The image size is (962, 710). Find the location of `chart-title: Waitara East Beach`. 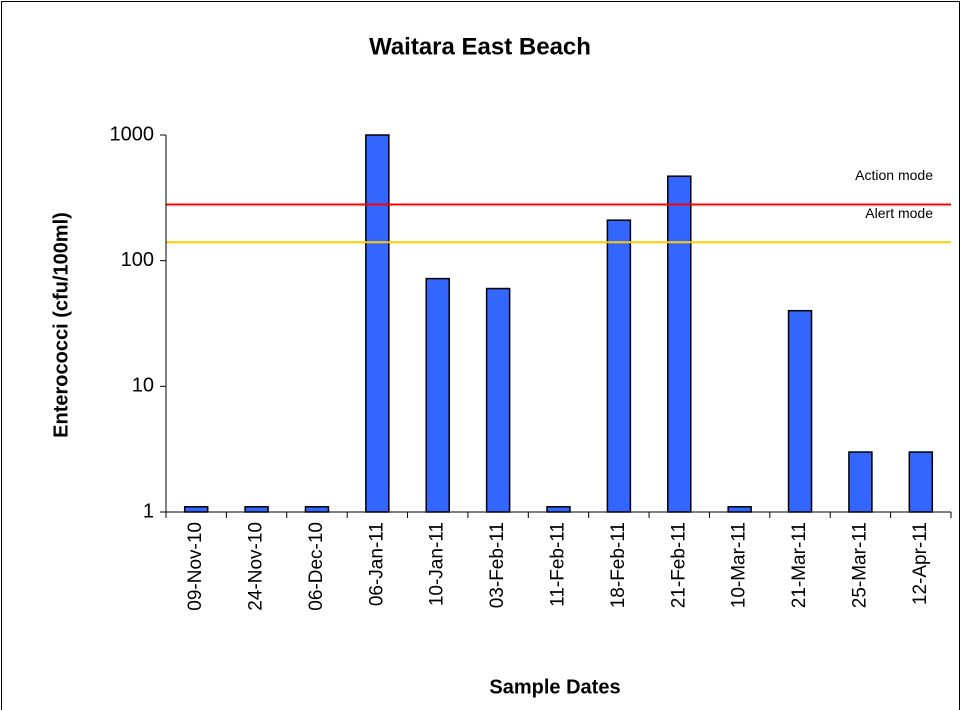

chart-title: Waitara East Beach is located at coordinates (480, 46).